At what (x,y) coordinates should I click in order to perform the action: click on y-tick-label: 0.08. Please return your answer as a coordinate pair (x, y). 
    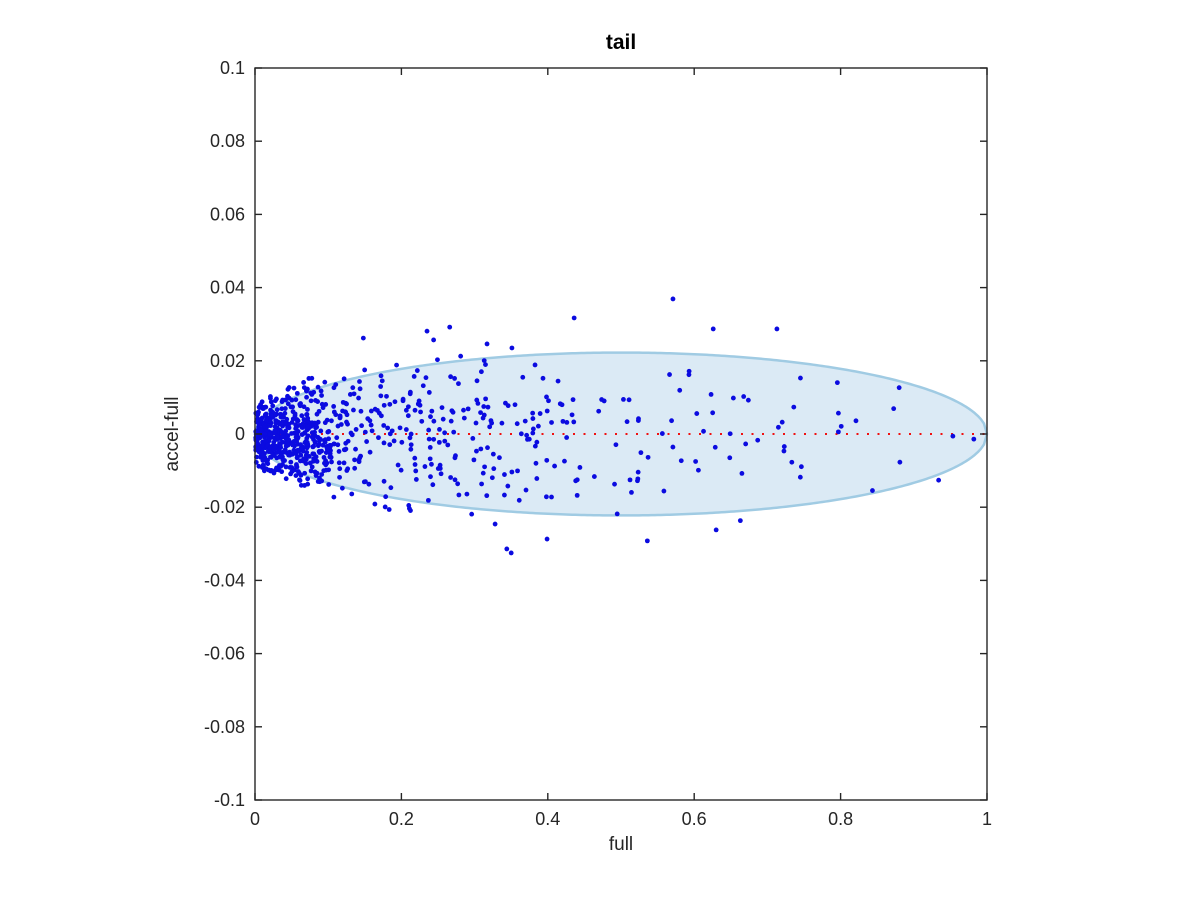
    Looking at the image, I should click on (227, 141).